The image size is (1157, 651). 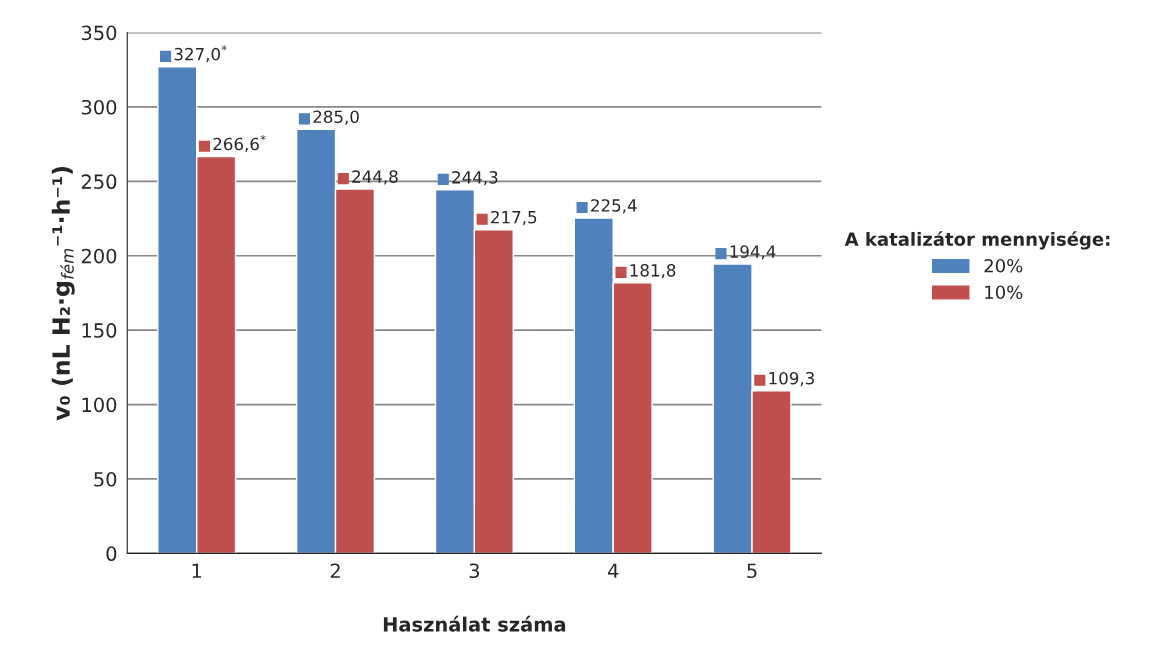 What do you see at coordinates (99, 182) in the screenshot?
I see `y-tick-label: 250` at bounding box center [99, 182].